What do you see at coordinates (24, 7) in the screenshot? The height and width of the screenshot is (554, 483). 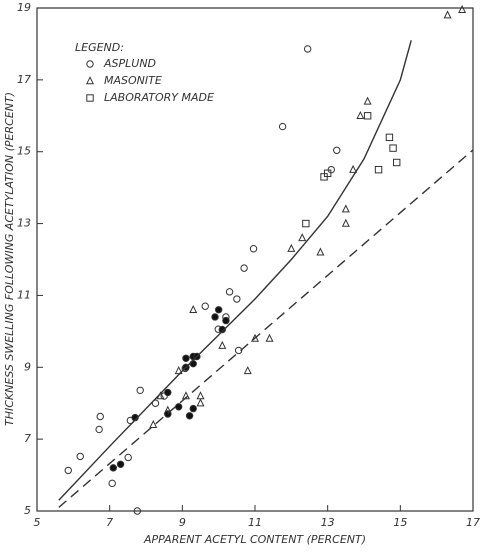 I see `y-tick-label: 19` at bounding box center [24, 7].